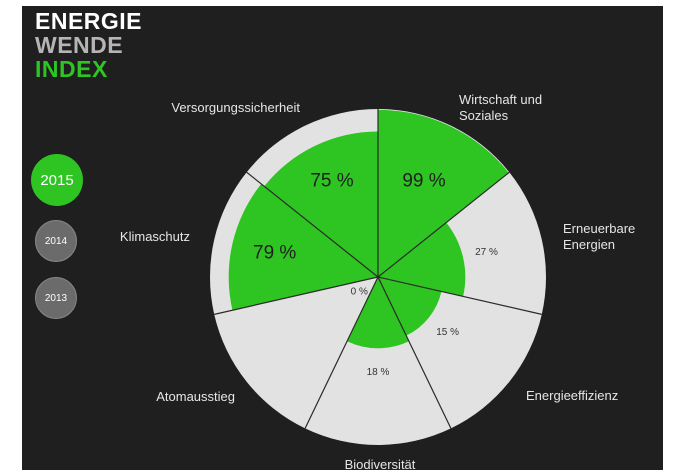 The height and width of the screenshot is (473, 683). What do you see at coordinates (359, 292) in the screenshot?
I see `value-label: 0 %` at bounding box center [359, 292].